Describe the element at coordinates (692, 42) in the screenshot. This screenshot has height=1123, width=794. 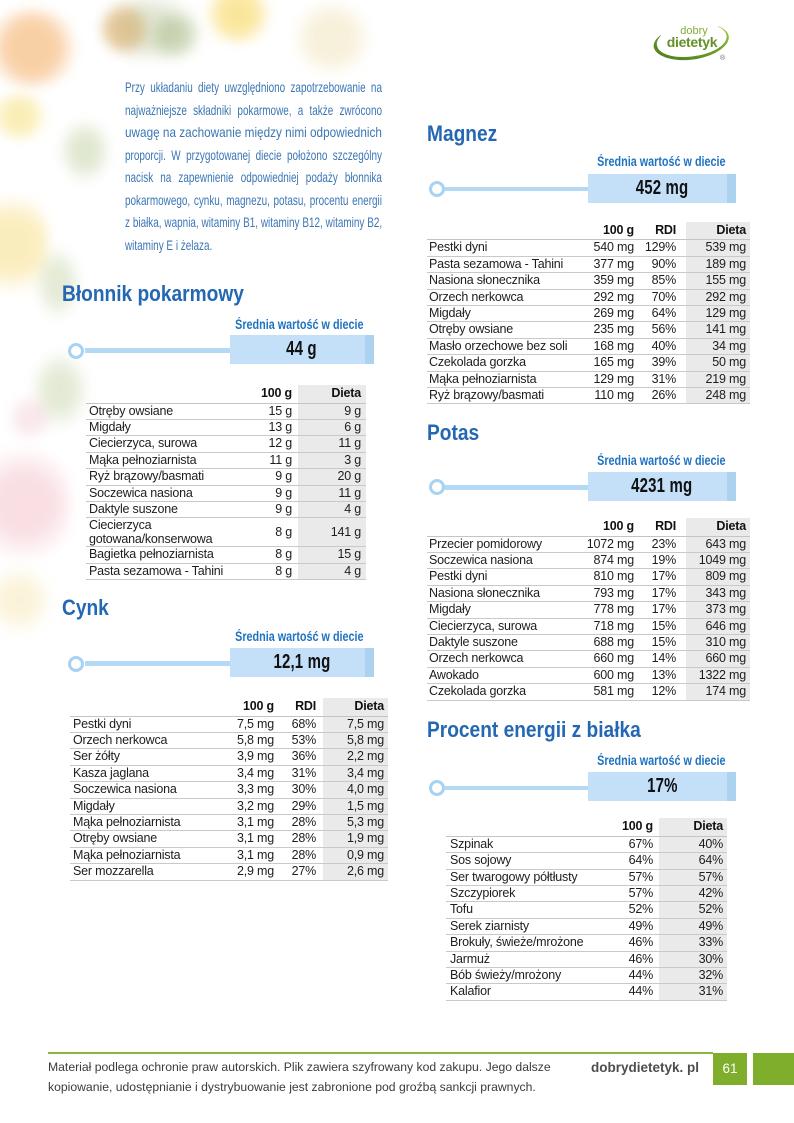
I see `svg-text: dietetyk` at that location.